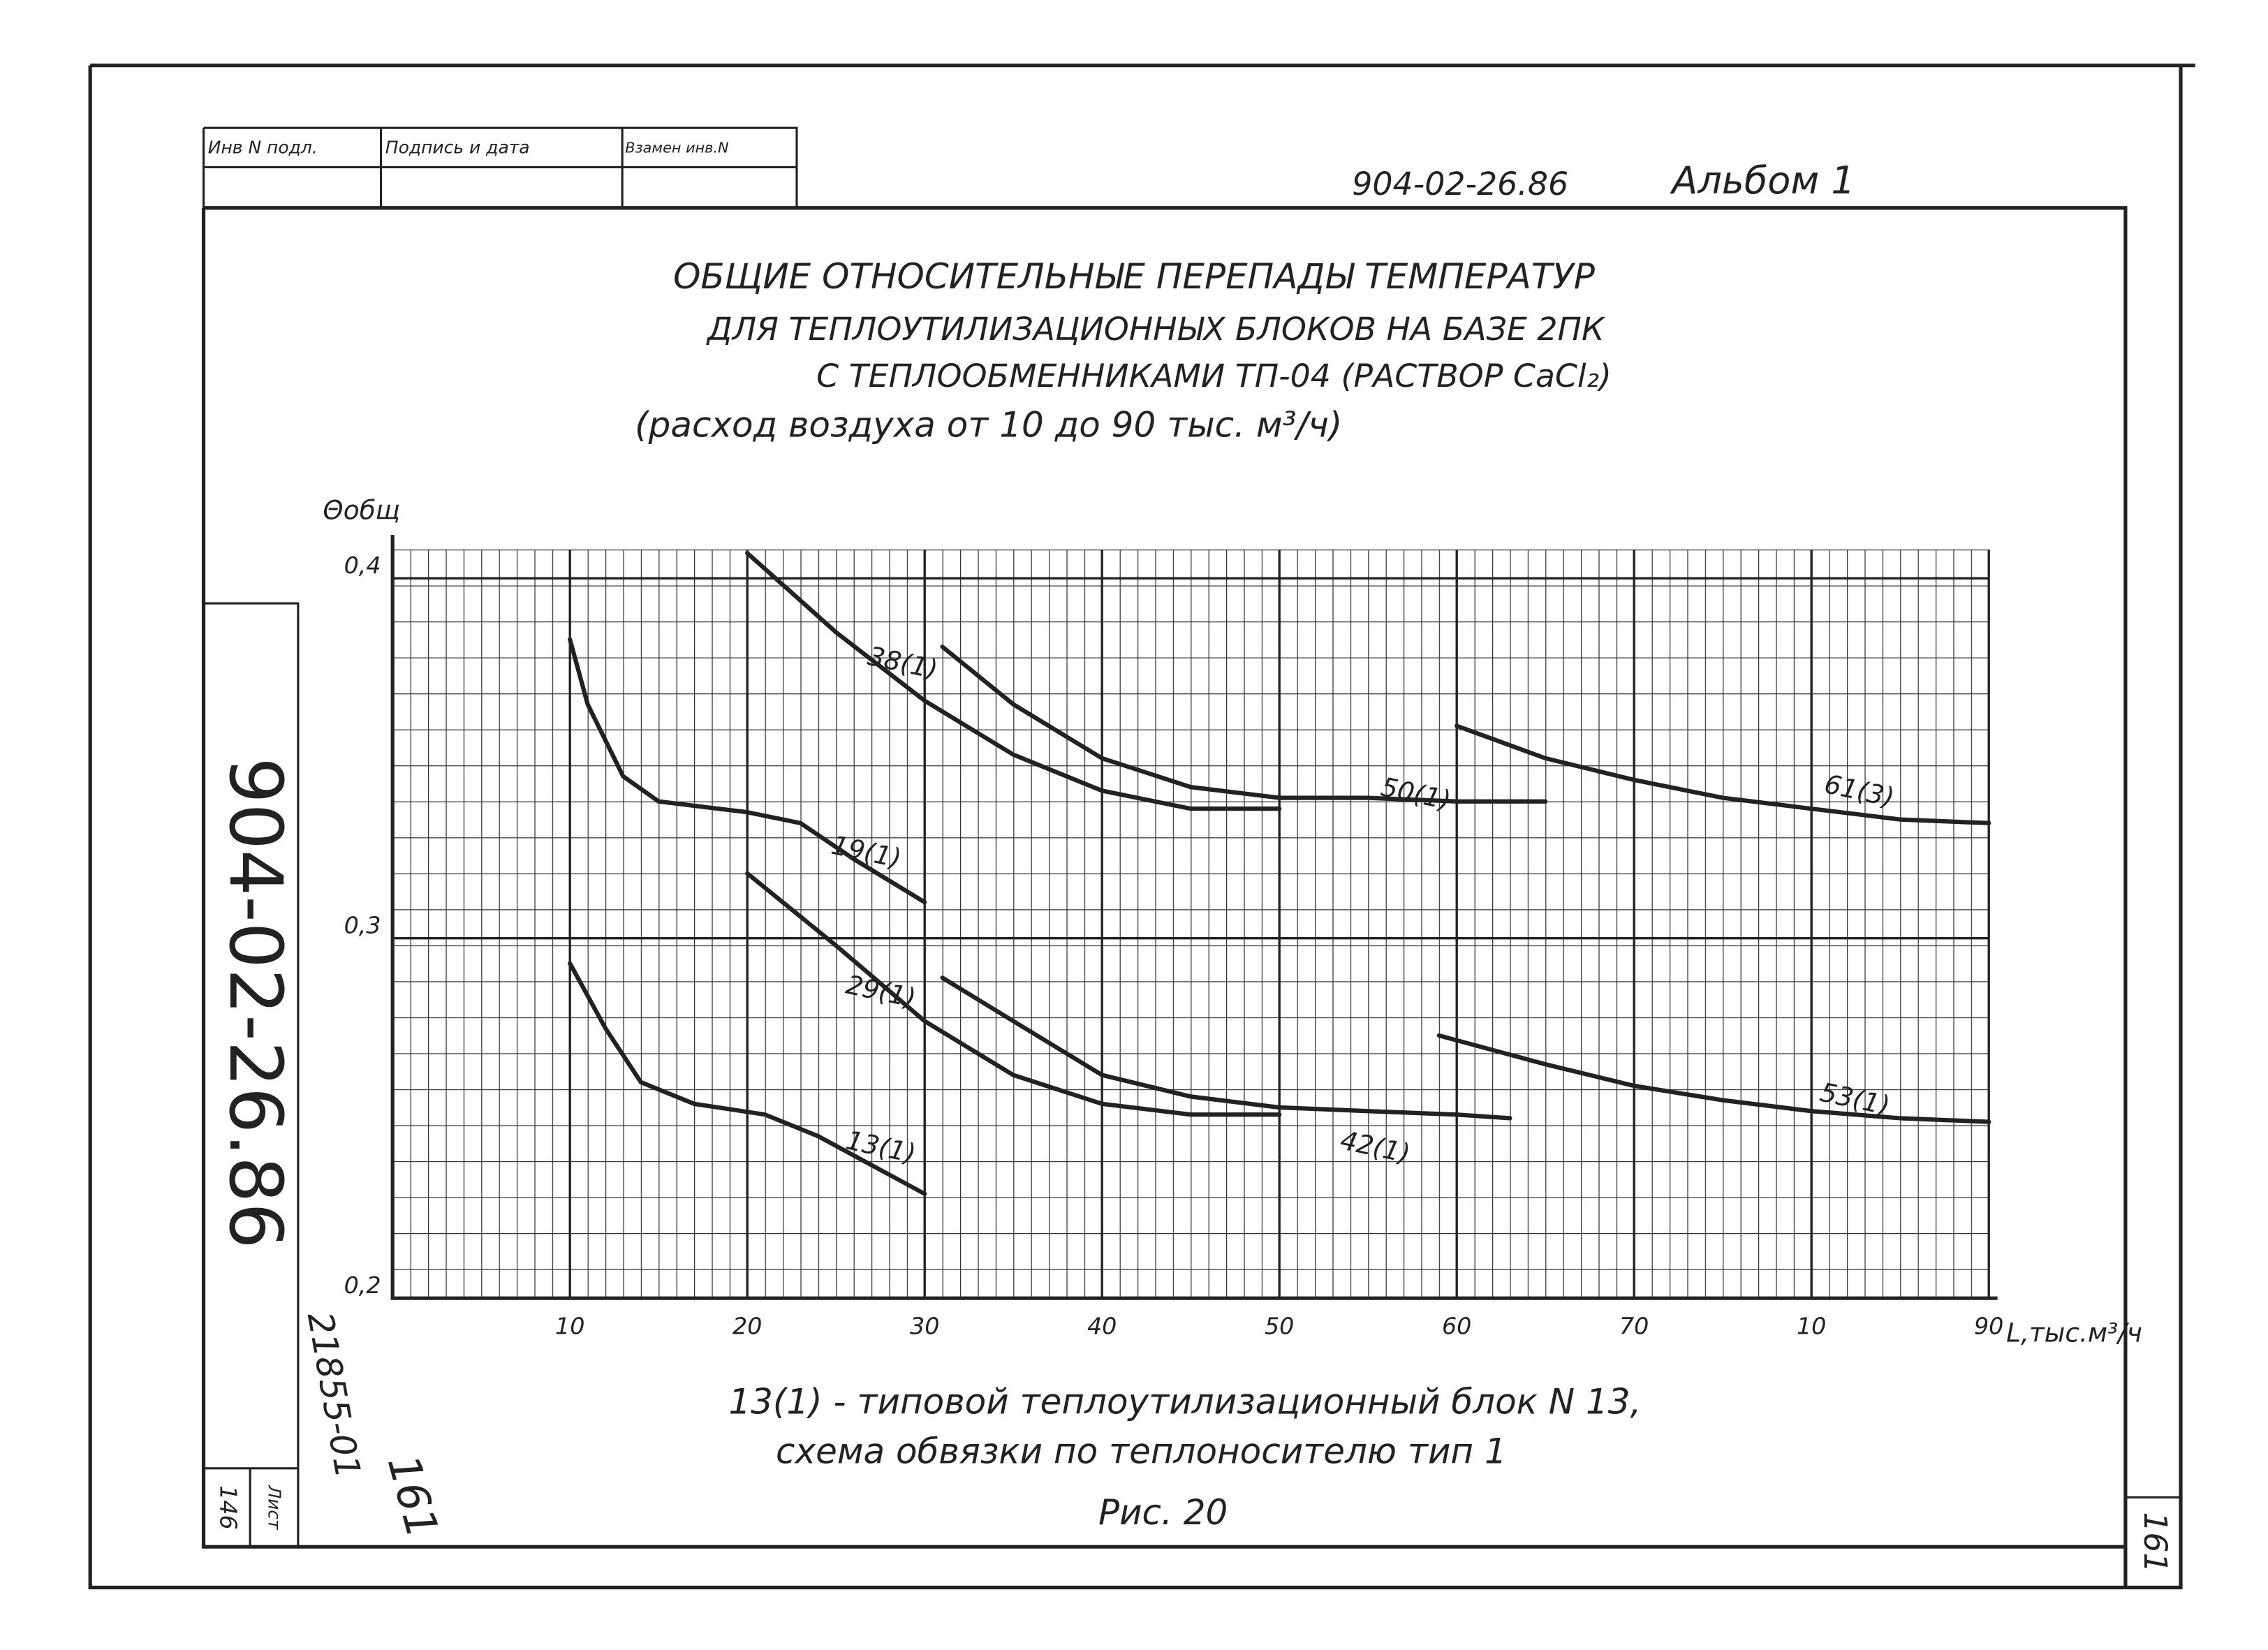 Image resolution: width=2268 pixels, height=1650 pixels. I want to click on x-tick-label: 70, so click(1634, 1325).